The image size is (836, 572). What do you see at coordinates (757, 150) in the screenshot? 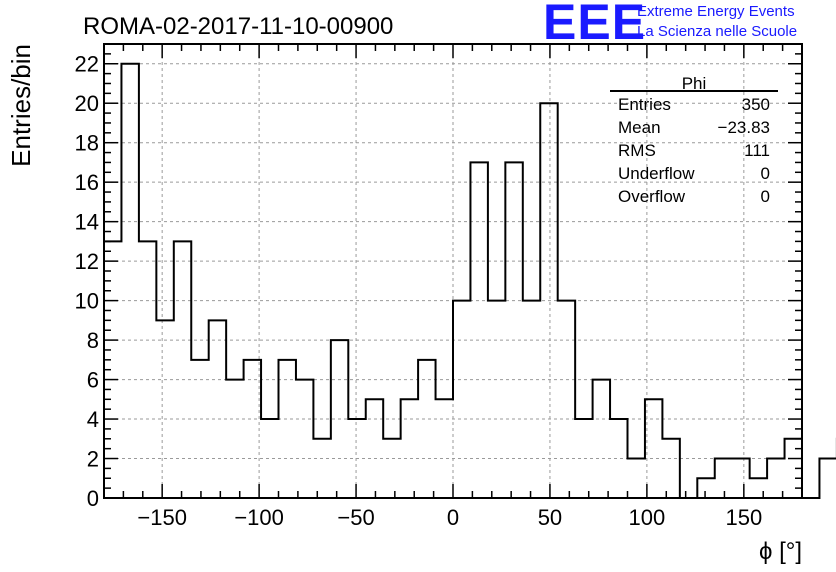
I see `stats-row-value: 111` at bounding box center [757, 150].